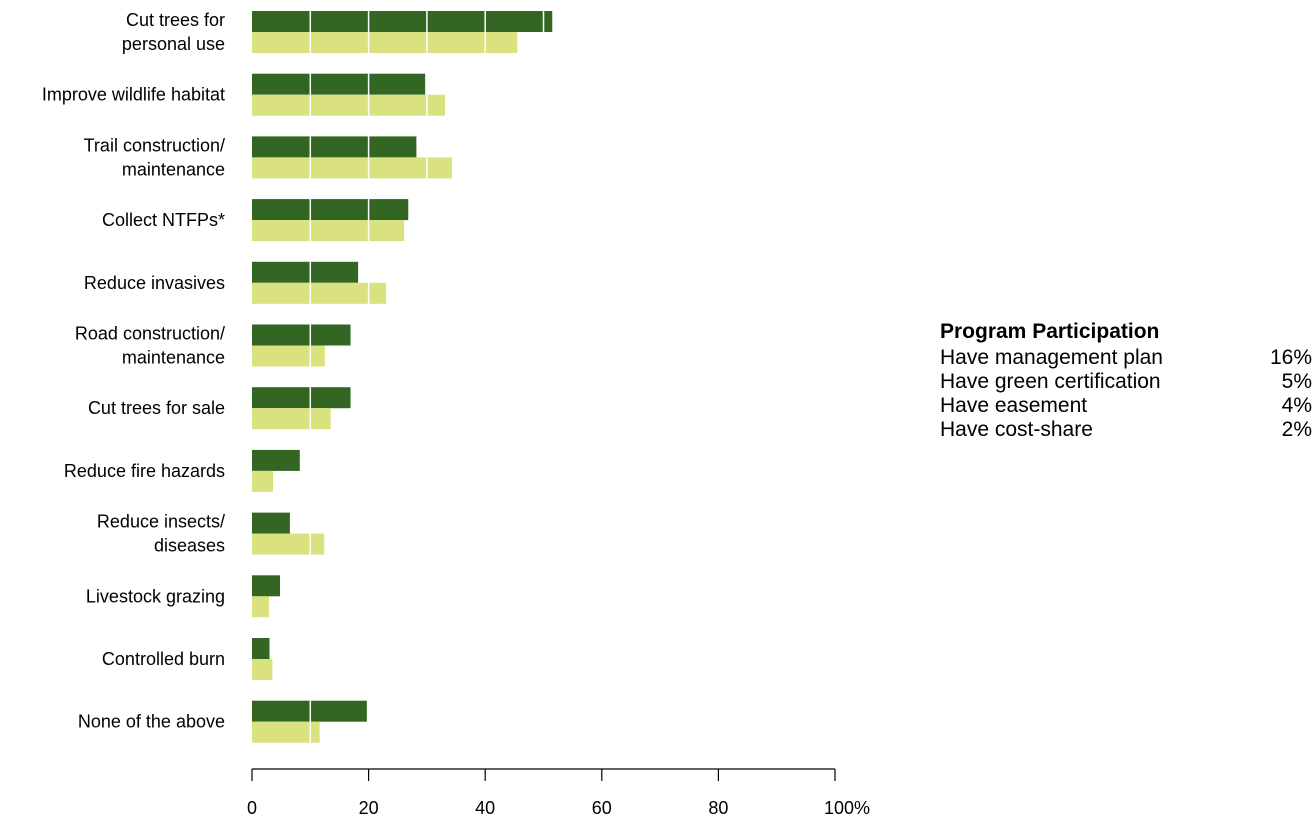  I want to click on x-tick-label: 60, so click(602, 808).